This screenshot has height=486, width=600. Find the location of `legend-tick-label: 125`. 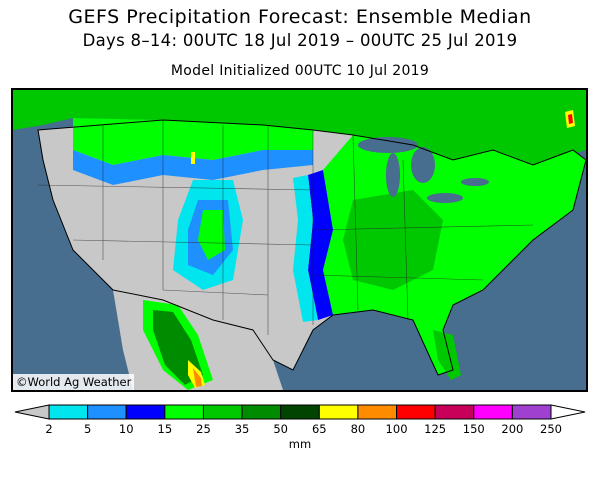

legend-tick-label: 125 is located at coordinates (435, 429).